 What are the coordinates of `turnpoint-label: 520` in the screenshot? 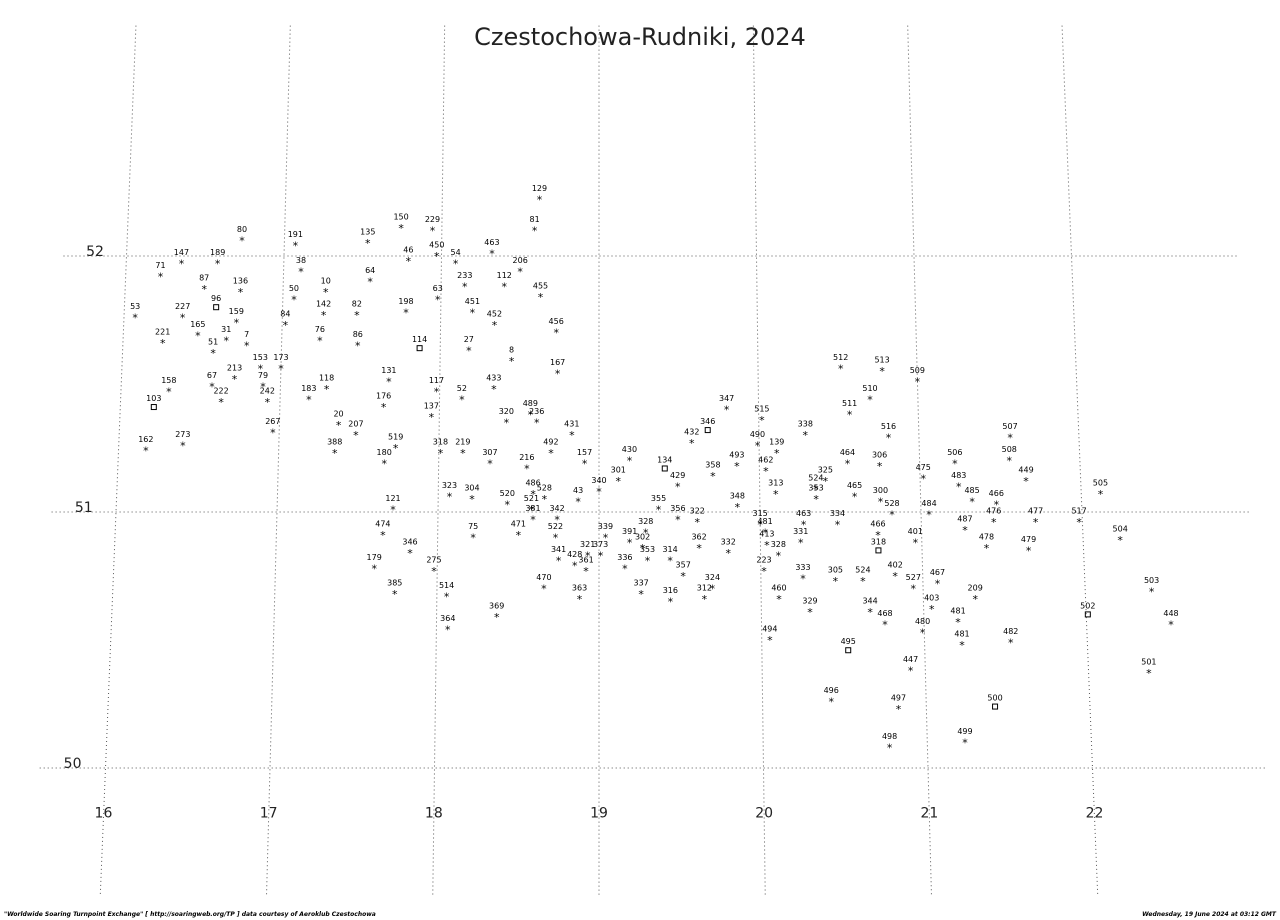 It's located at (507, 493).